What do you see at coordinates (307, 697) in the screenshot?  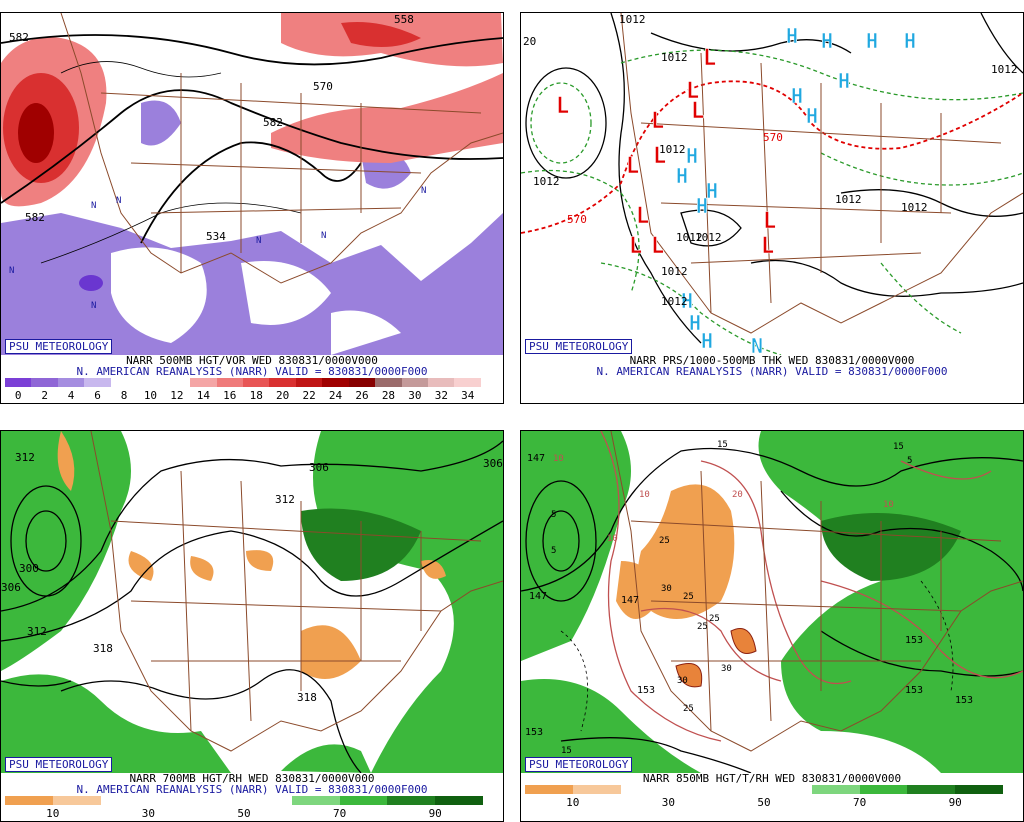 I see `height-label: 318` at bounding box center [307, 697].